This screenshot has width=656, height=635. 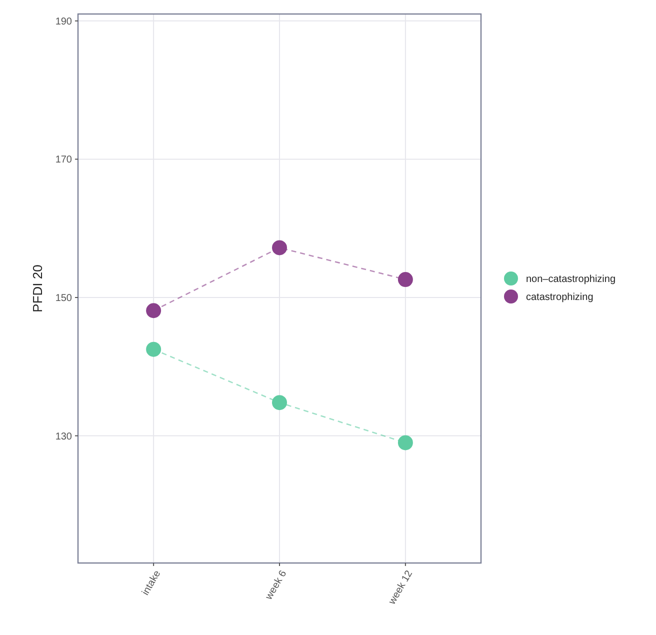 What do you see at coordinates (37, 288) in the screenshot?
I see `y-axis-title: PFDI 20` at bounding box center [37, 288].